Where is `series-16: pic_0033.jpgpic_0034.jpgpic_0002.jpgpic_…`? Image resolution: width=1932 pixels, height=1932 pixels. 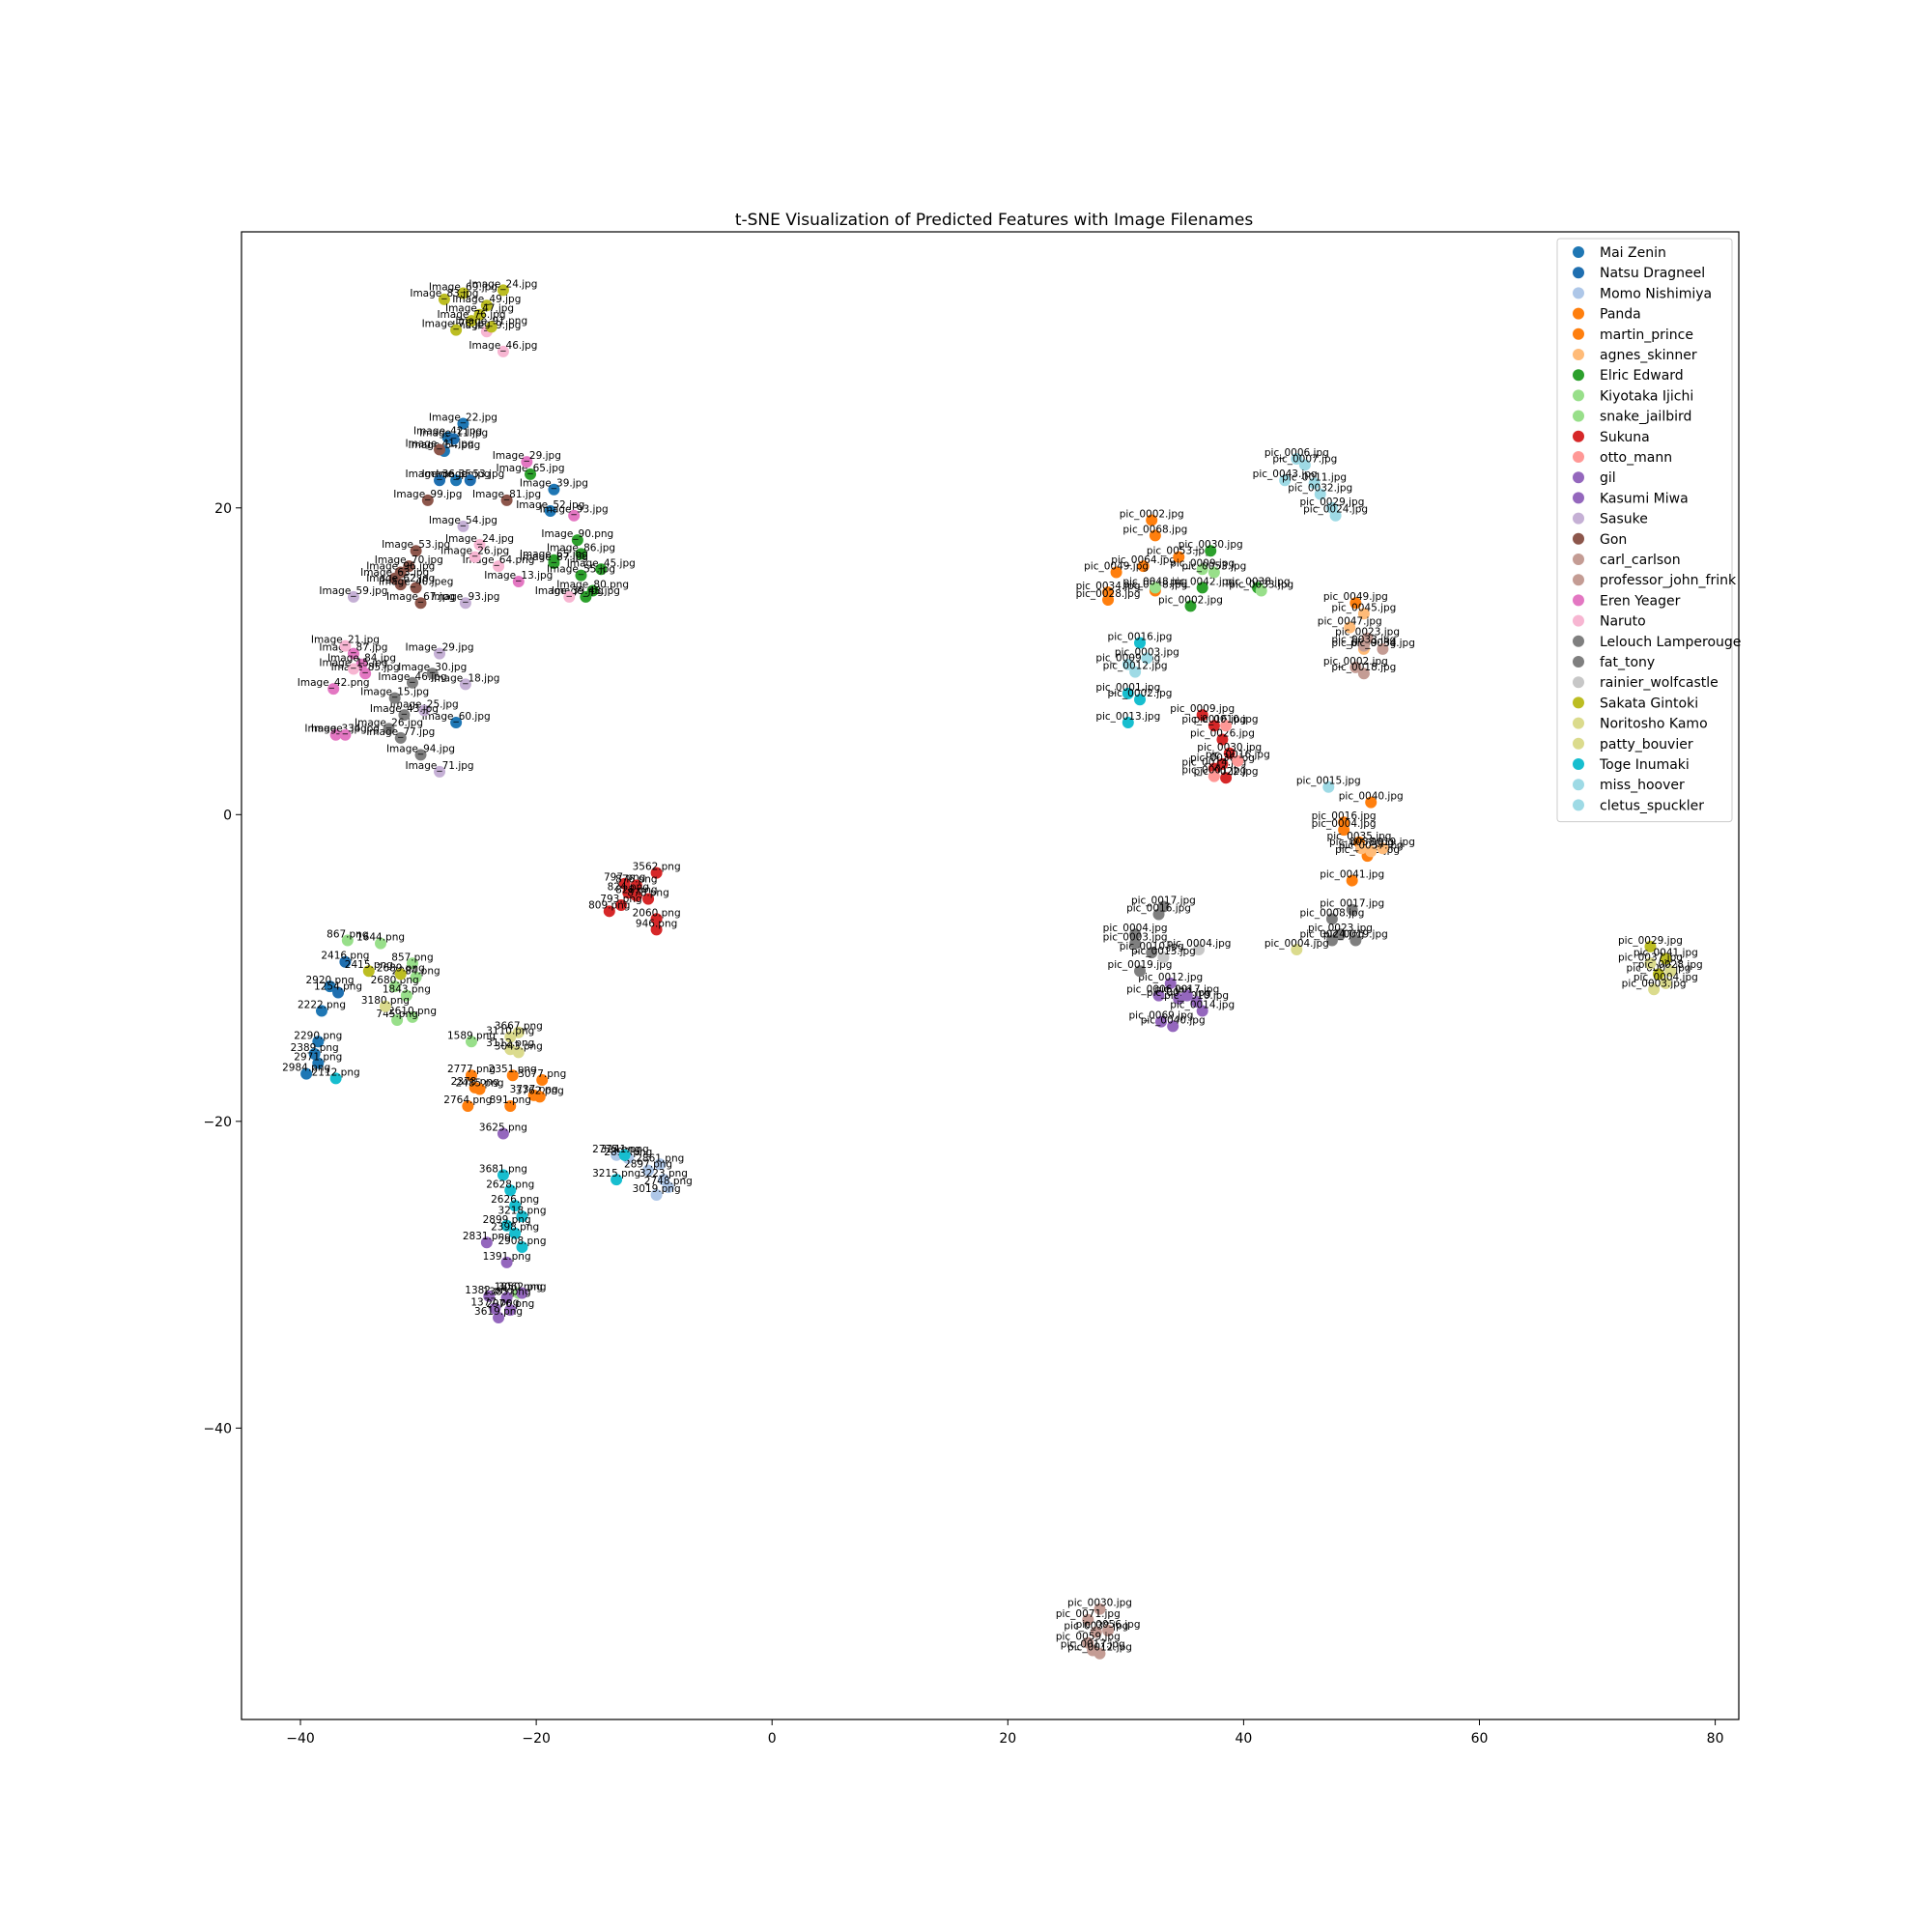 series-16: pic_0033.jpgpic_0034.jpgpic_0002.jpgpic_… is located at coordinates (1235, 1147).